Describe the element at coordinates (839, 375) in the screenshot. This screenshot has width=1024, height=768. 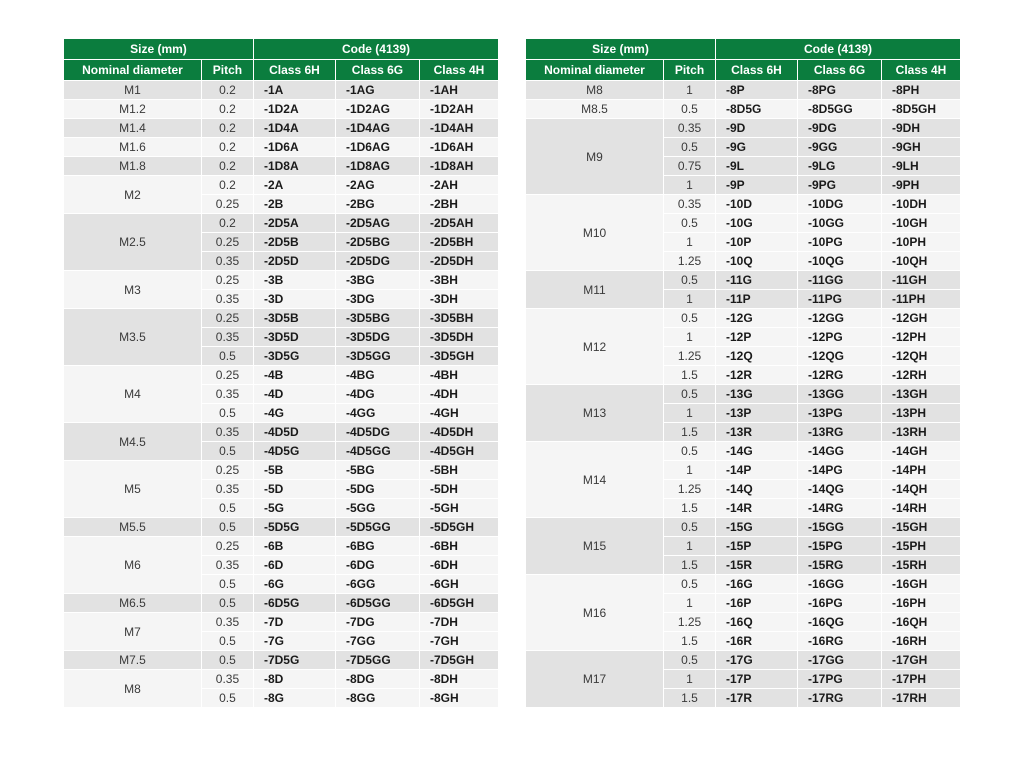
I see `code-6g-cell: -12RG` at that location.